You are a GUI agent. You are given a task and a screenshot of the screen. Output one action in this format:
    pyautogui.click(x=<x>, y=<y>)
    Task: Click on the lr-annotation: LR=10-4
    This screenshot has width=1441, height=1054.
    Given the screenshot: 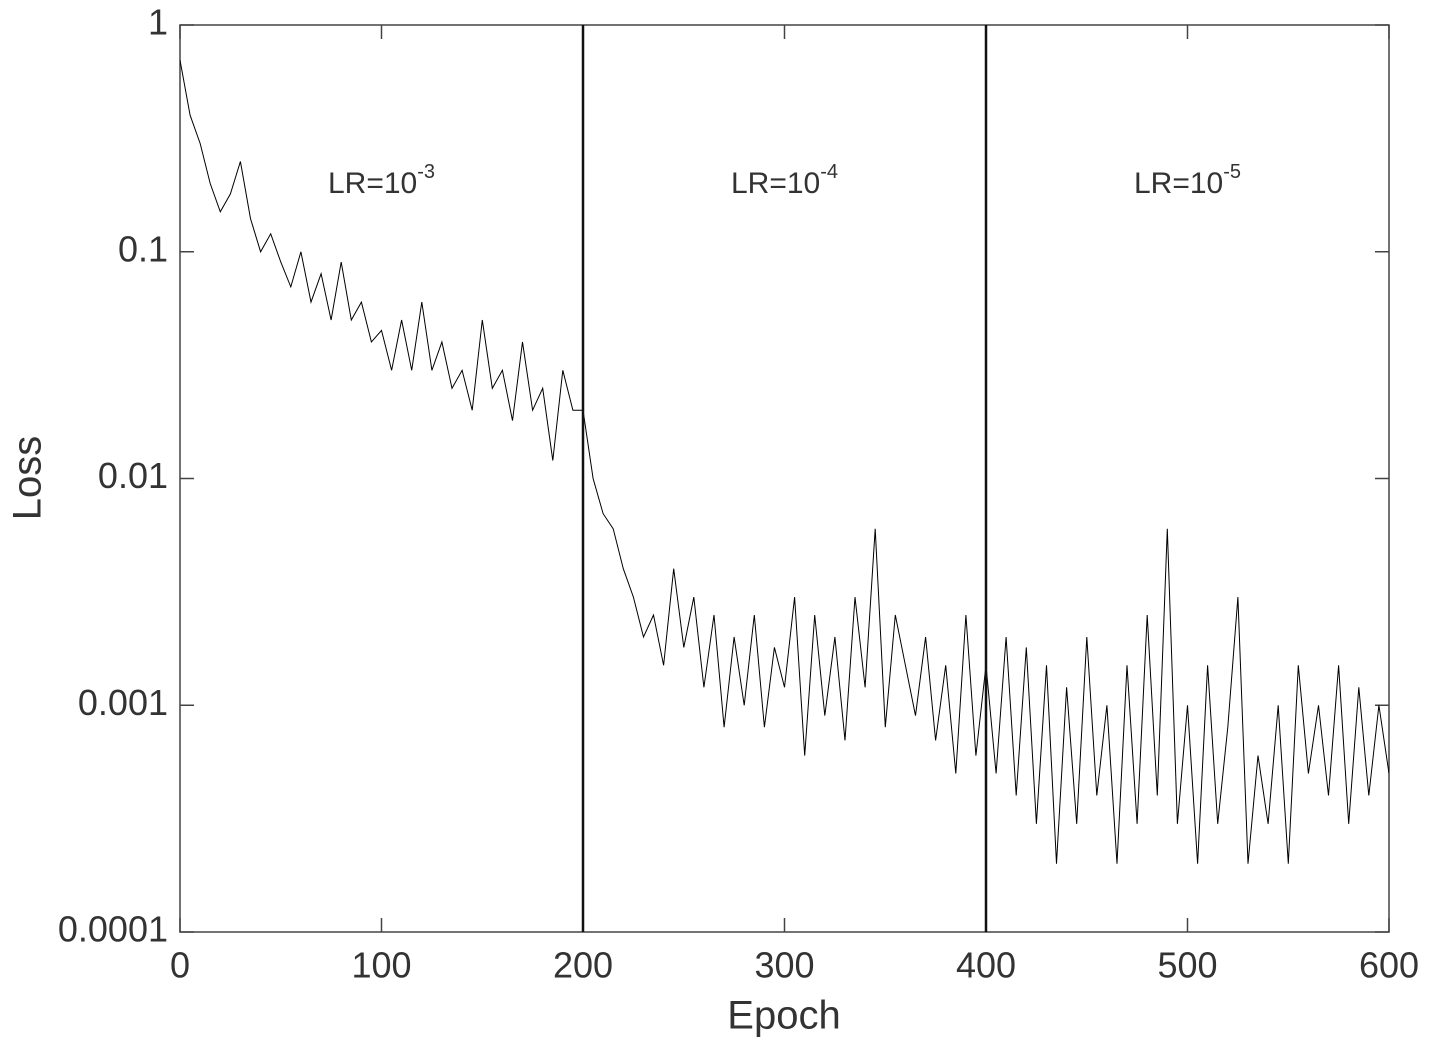 What is the action you would take?
    pyautogui.click(x=784, y=180)
    